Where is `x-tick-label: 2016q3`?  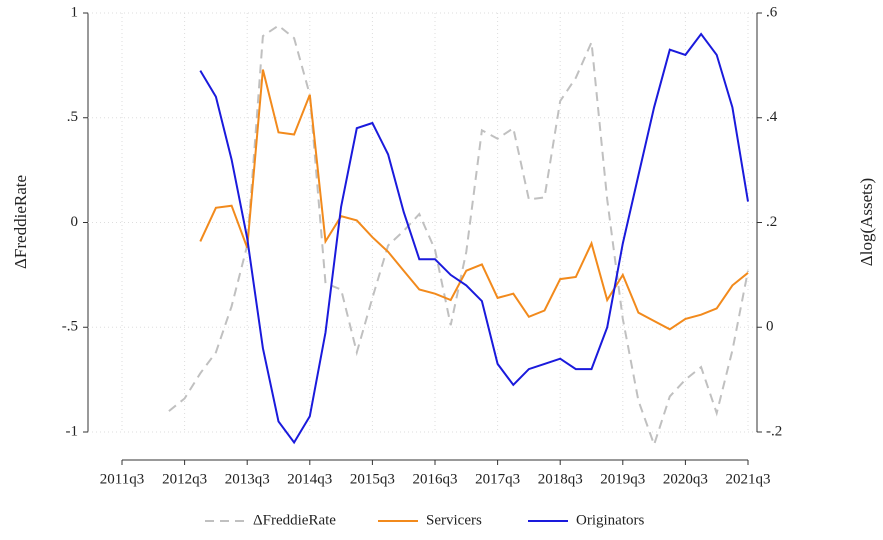 x-tick-label: 2016q3 is located at coordinates (435, 479).